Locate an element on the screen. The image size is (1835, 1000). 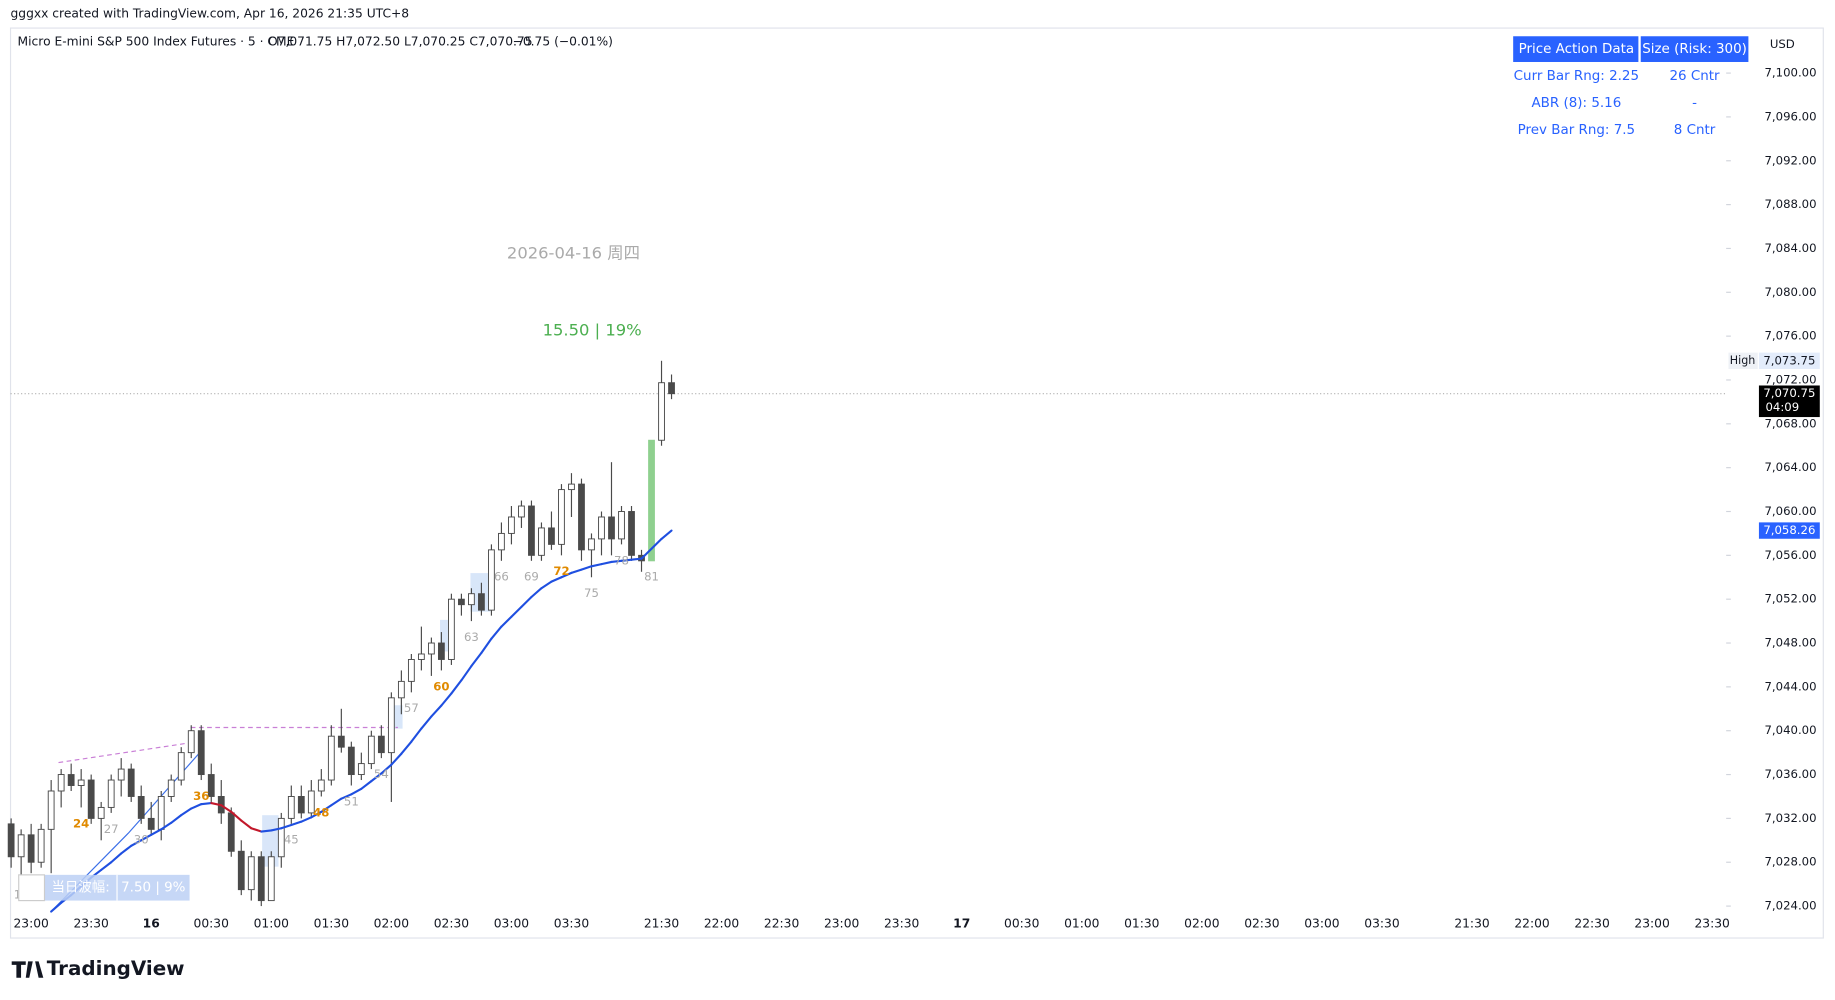
high-tag-title-bg is located at coordinates (1743, 360).